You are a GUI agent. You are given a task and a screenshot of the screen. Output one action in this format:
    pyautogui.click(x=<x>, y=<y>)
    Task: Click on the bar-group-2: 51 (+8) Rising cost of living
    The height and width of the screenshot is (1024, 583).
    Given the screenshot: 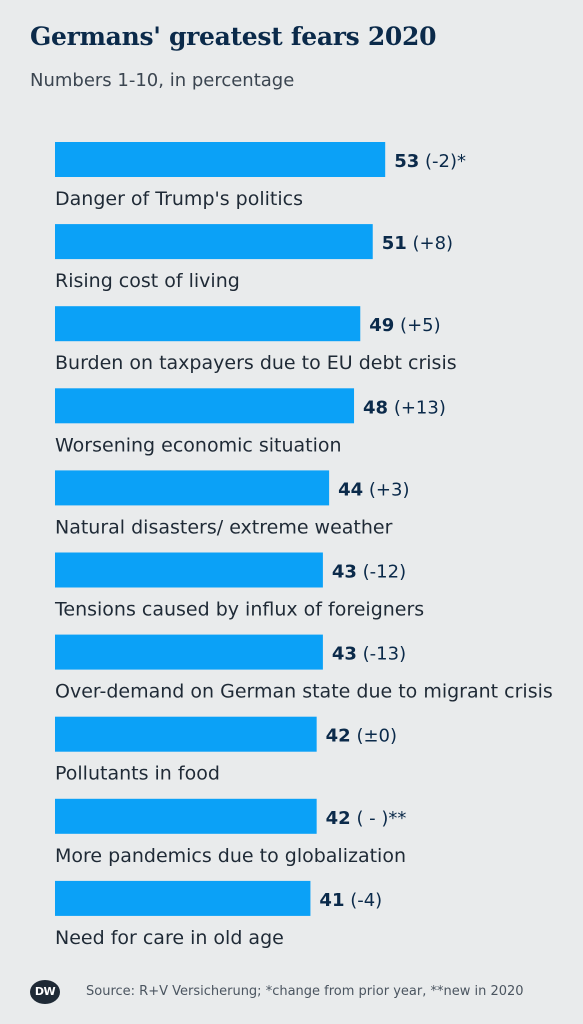 What is the action you would take?
    pyautogui.click(x=254, y=258)
    